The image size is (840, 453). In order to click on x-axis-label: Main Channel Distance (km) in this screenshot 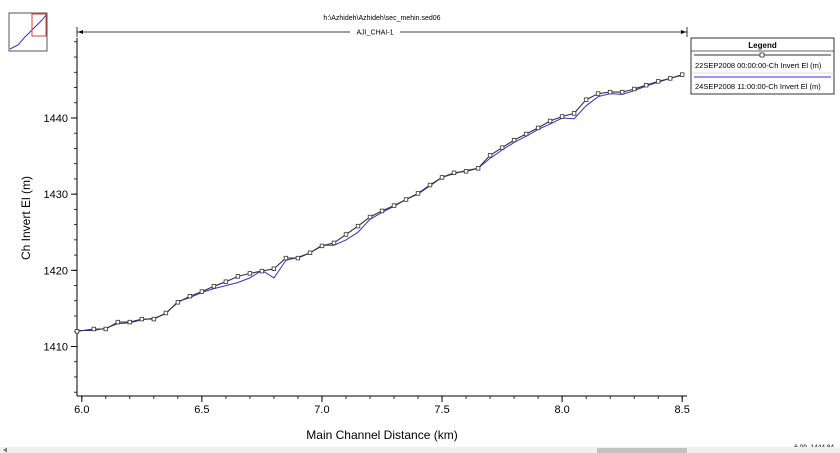, I will do `click(381, 435)`.